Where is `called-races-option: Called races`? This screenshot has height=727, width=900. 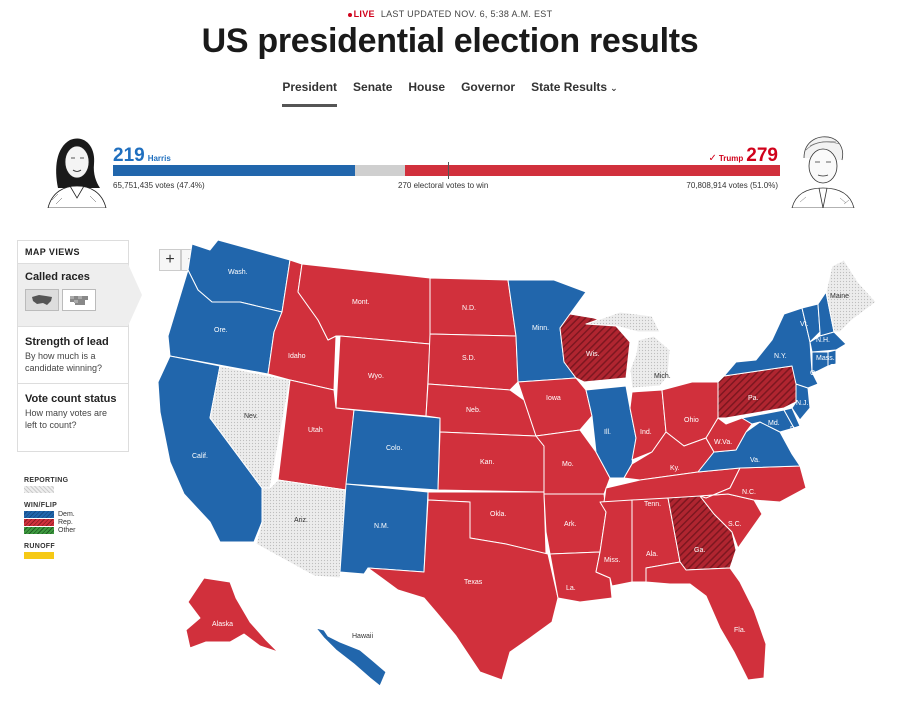 called-races-option: Called races is located at coordinates (80, 295).